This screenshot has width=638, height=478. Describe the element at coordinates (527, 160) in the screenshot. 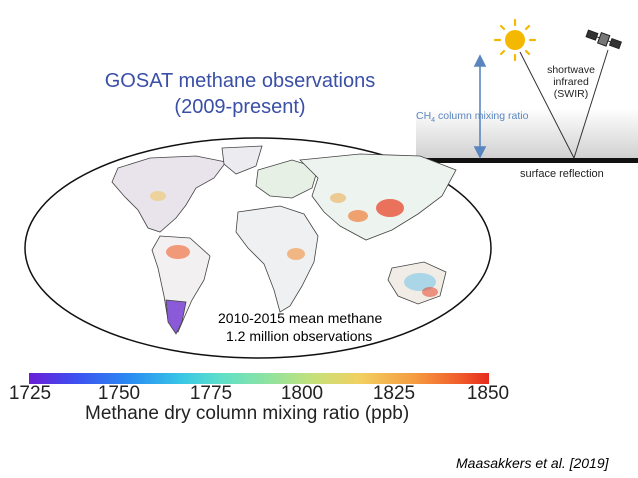

I see `surface-bar` at that location.